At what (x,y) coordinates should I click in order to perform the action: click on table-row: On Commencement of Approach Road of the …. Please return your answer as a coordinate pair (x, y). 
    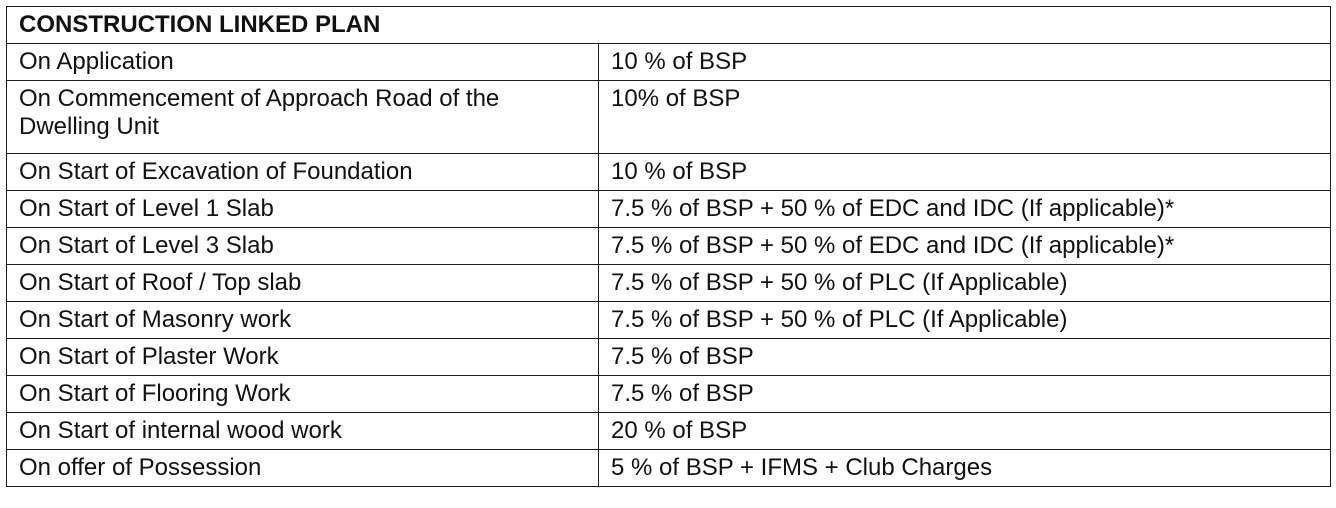
    Looking at the image, I should click on (669, 117).